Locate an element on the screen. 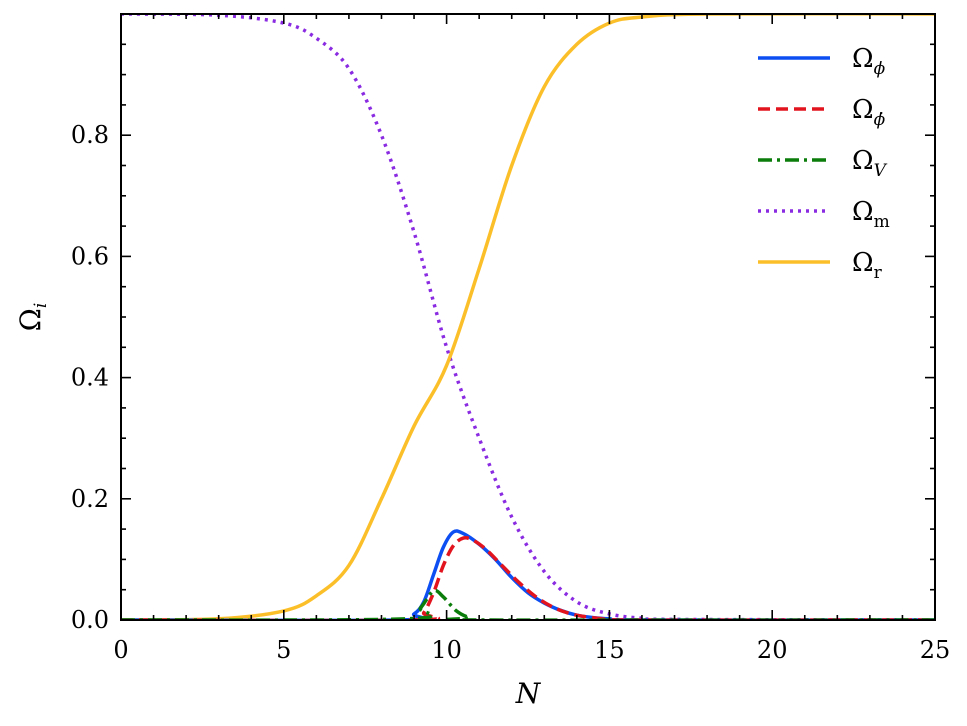 The height and width of the screenshot is (726, 967). x-tick-label: 10 is located at coordinates (446, 650).